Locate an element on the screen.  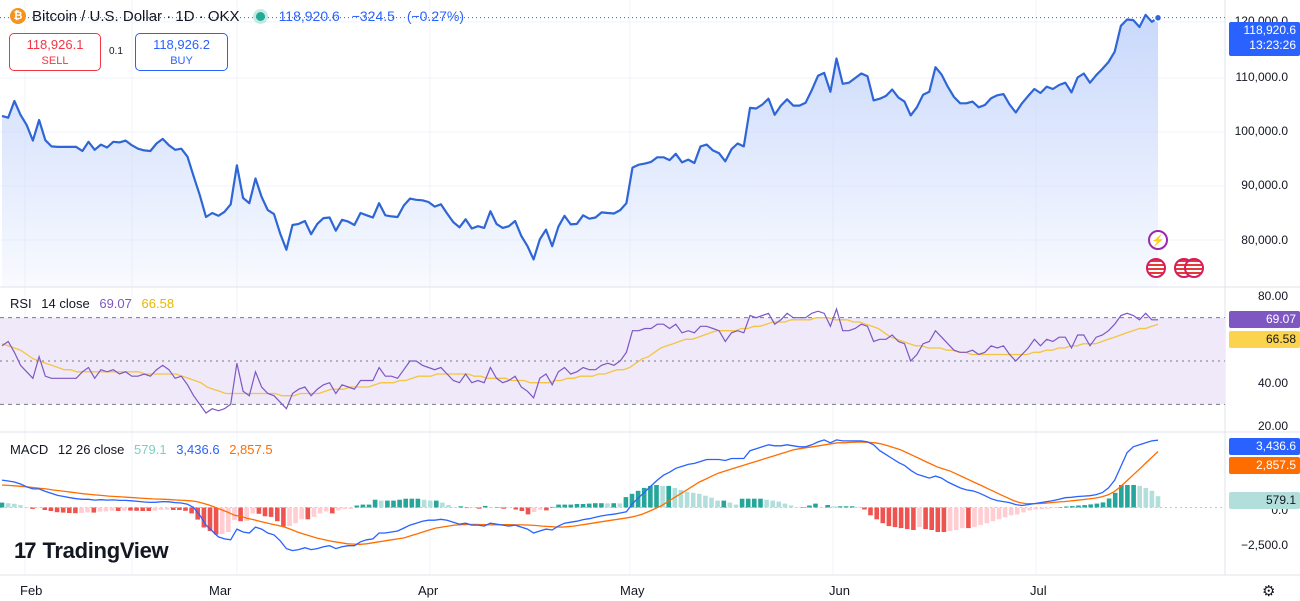
lightning-event-icon: ⚡ is located at coordinates (1158, 240).